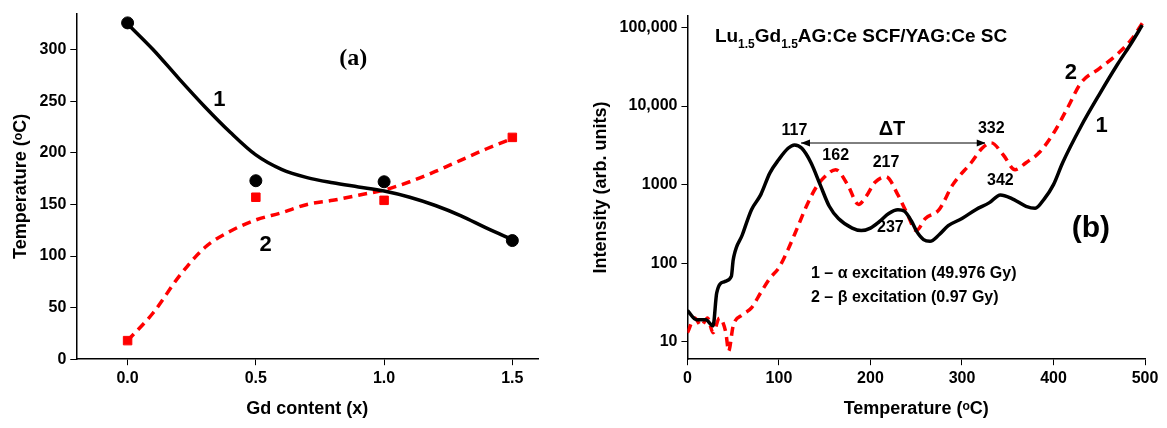  Describe the element at coordinates (53, 203) in the screenshot. I see `y-tick-label: 150` at that location.